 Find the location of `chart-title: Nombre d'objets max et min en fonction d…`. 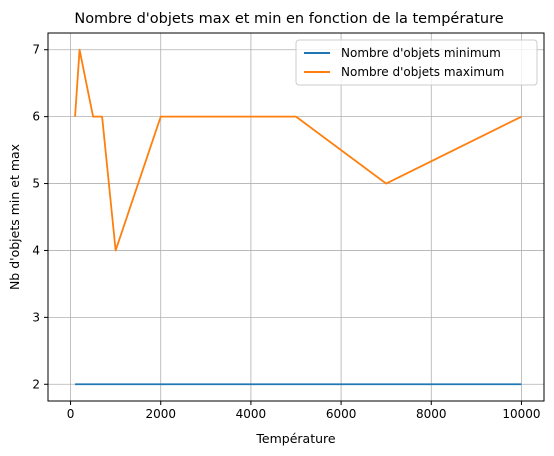

chart-title: Nombre d'objets max et min en fonction d… is located at coordinates (288, 19).